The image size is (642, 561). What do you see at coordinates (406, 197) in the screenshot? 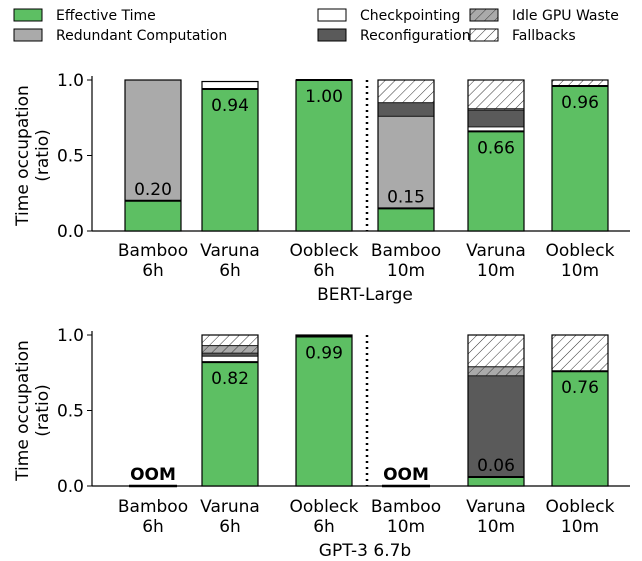
I see `data-label: 0.15` at bounding box center [406, 197].